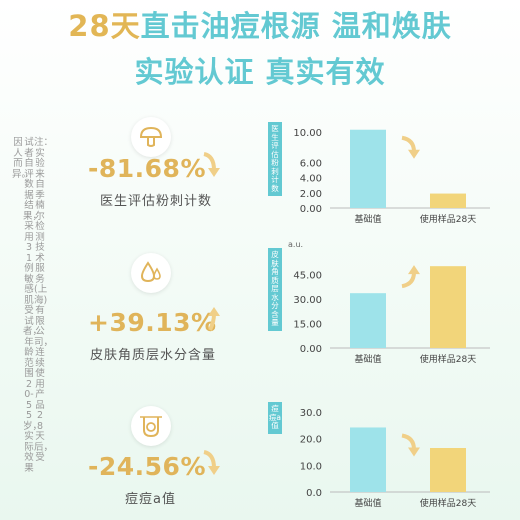 Image resolution: width=520 pixels, height=520 pixels. I want to click on y-tick-label: 30.0, so click(311, 413).